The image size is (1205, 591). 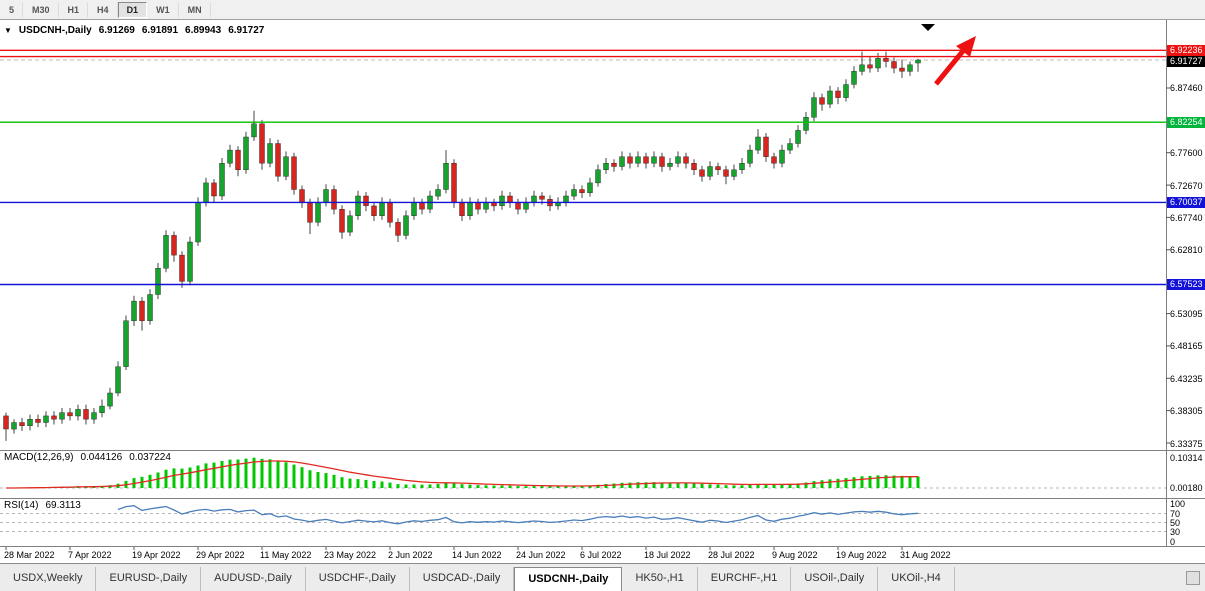 I want to click on chart-tab-usdx-weekly: USDX,Weekly, so click(x=48, y=579).